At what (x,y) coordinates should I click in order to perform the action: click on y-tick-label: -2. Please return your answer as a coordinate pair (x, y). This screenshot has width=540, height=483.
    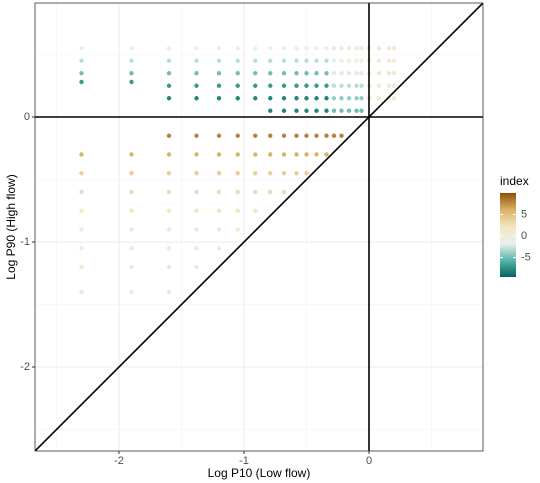
    Looking at the image, I should click on (25, 367).